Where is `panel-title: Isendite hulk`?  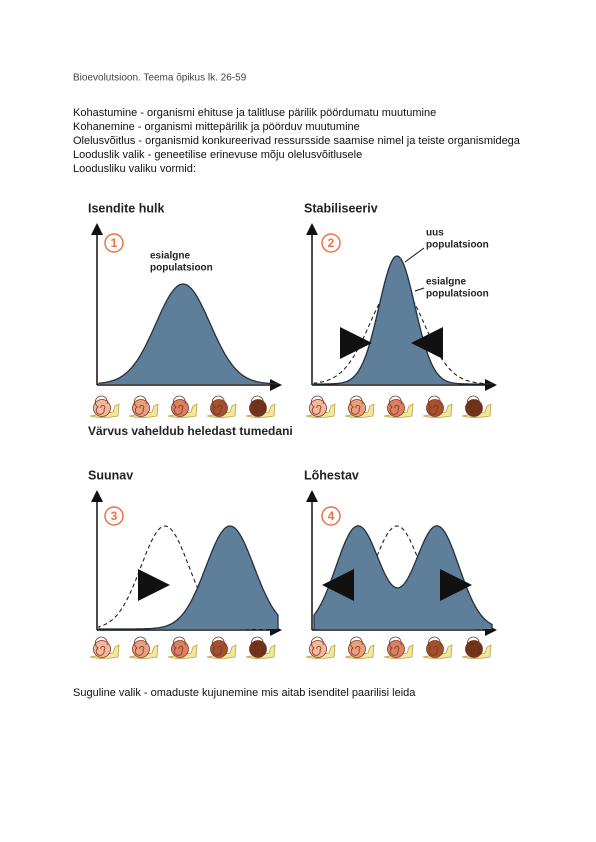 panel-title: Isendite hulk is located at coordinates (126, 208).